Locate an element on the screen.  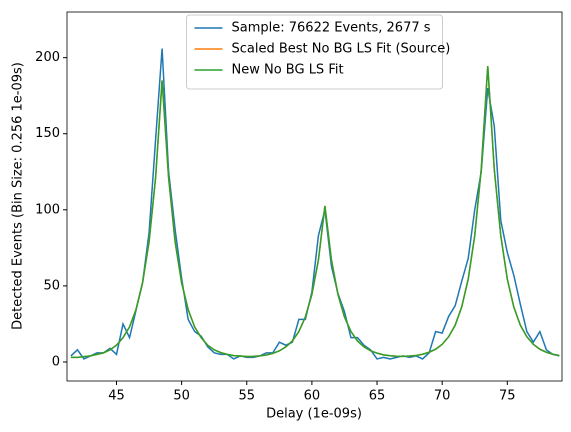
x-axis-label: Delay (1e-09s) is located at coordinates (314, 414).